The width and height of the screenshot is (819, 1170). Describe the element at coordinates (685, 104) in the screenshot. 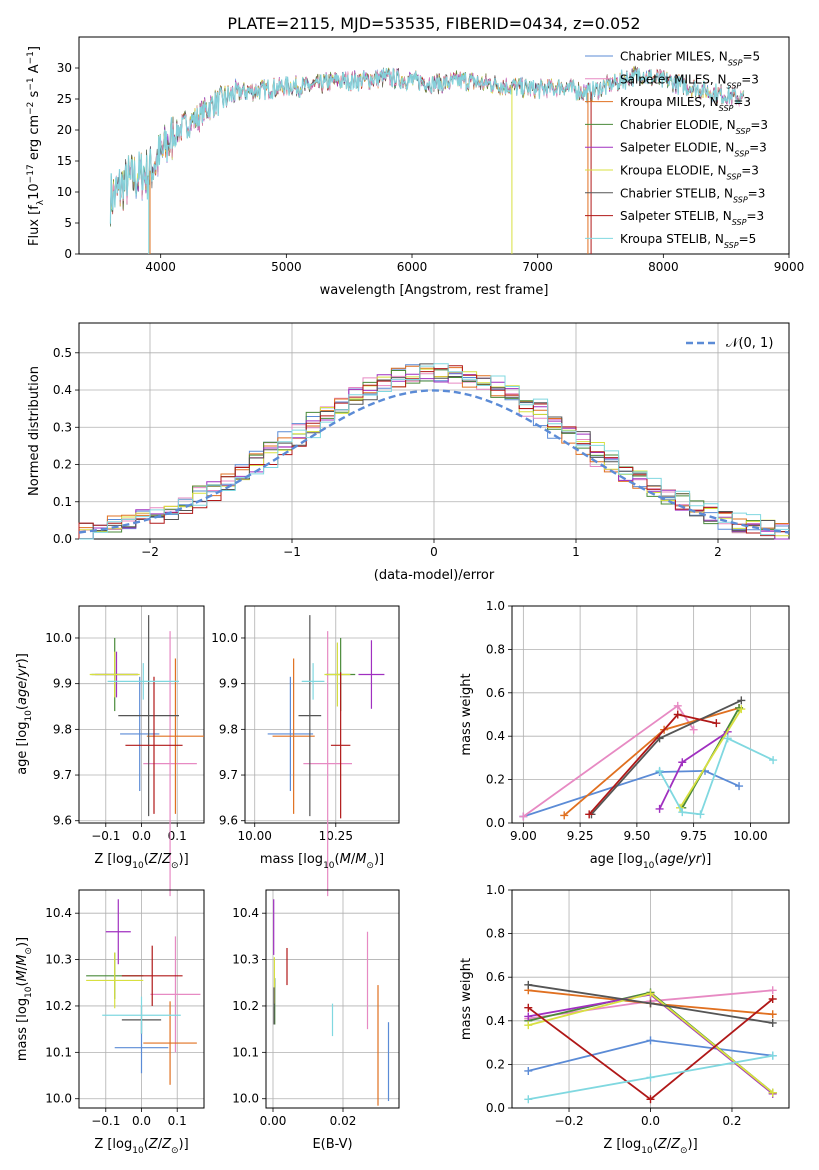

I see `spectrum-legend-label: Kroupa MILES, NSSP=3` at that location.